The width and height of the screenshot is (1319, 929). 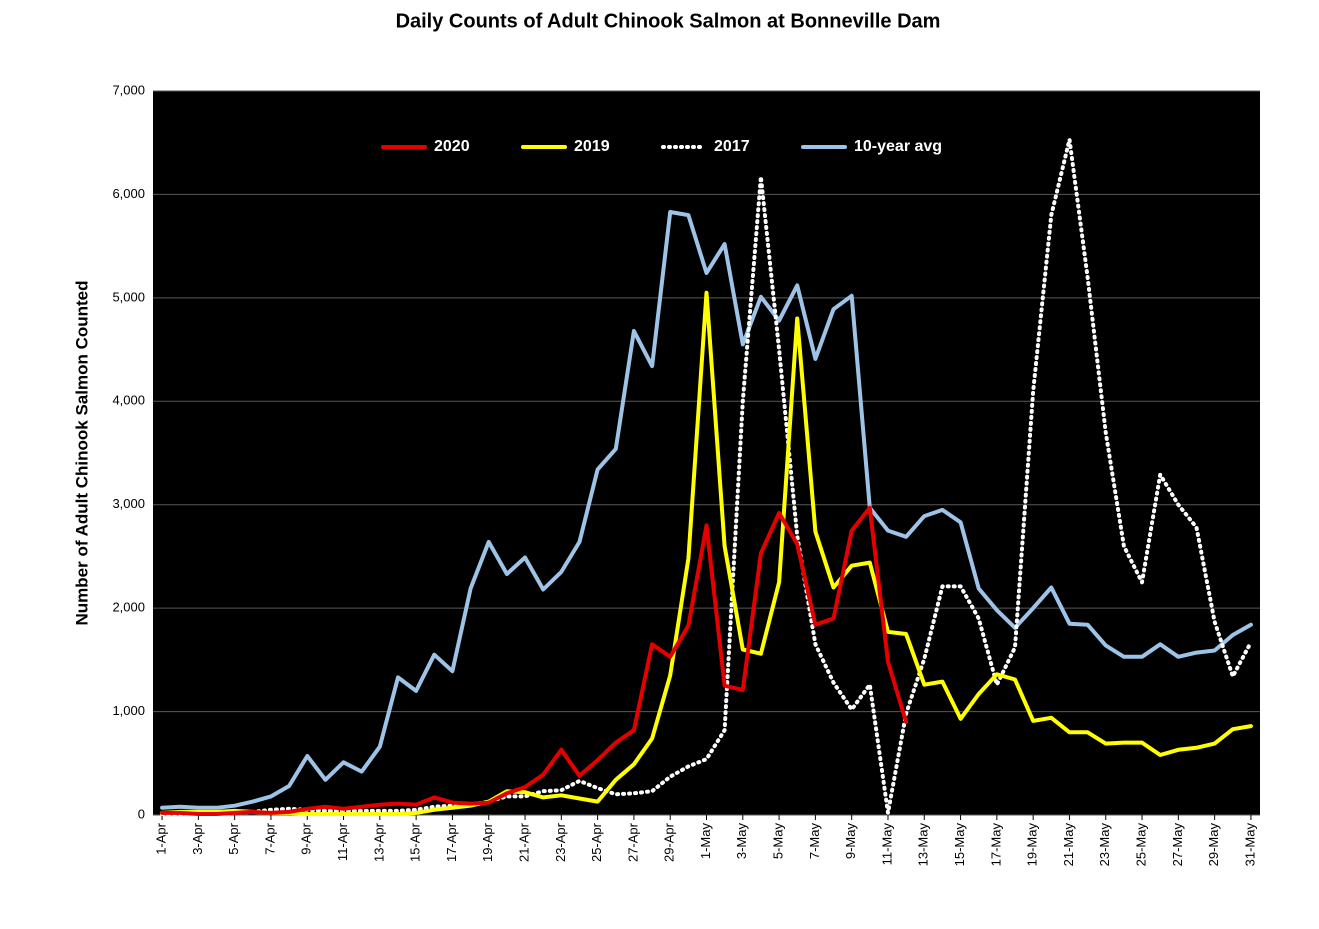 I want to click on y-tick-label: 0, so click(x=141, y=813).